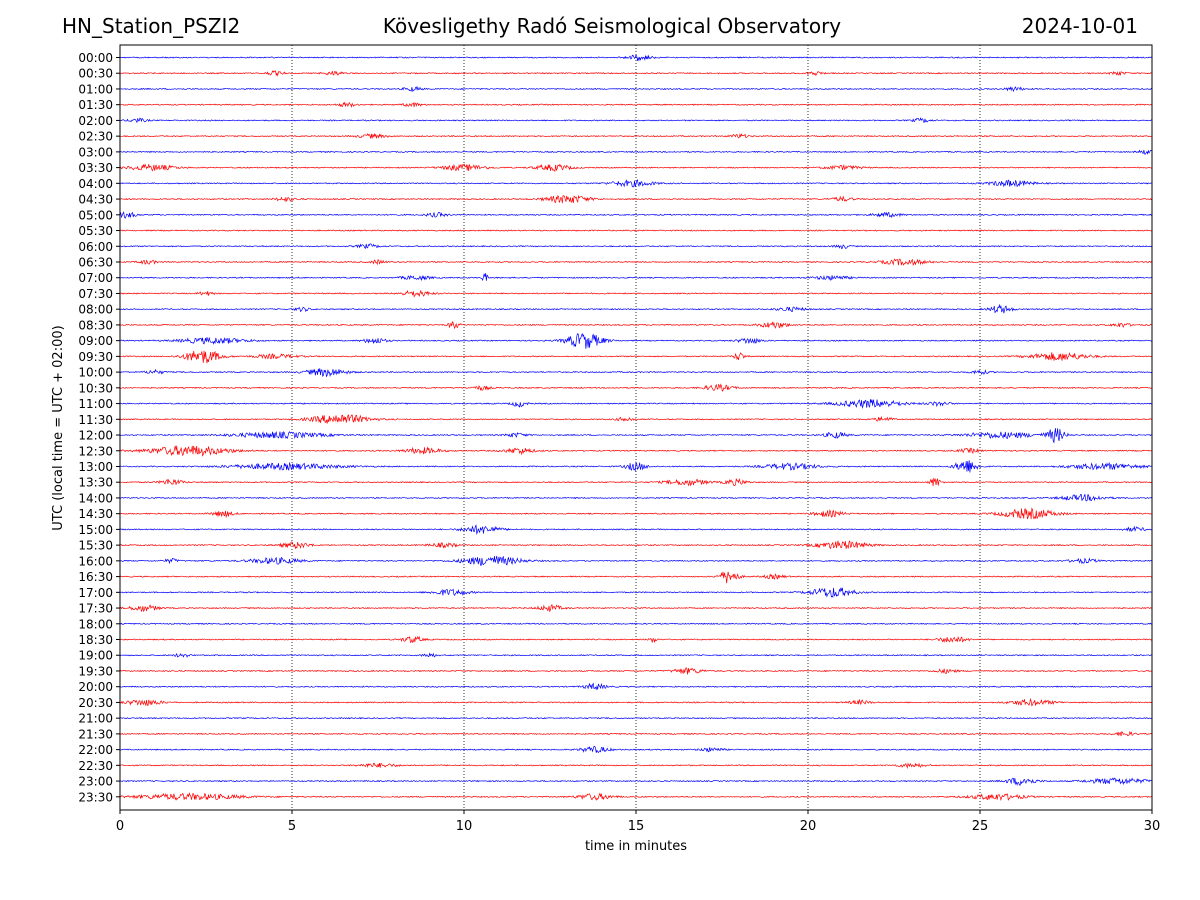 The height and width of the screenshot is (900, 1200). Describe the element at coordinates (95, 514) in the screenshot. I see `y-tick-label: 14:30` at that location.